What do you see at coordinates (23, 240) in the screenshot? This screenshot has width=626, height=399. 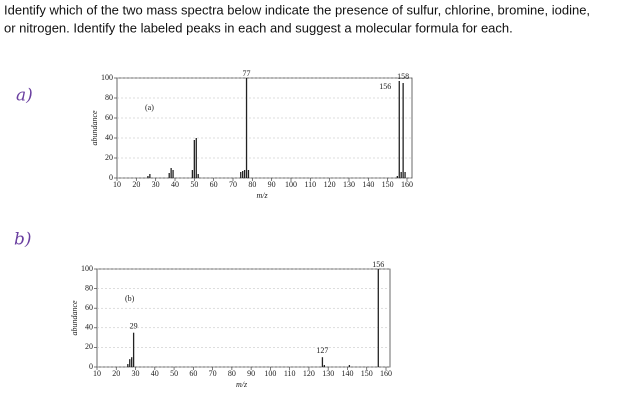 I see `part-label: b)` at bounding box center [23, 240].